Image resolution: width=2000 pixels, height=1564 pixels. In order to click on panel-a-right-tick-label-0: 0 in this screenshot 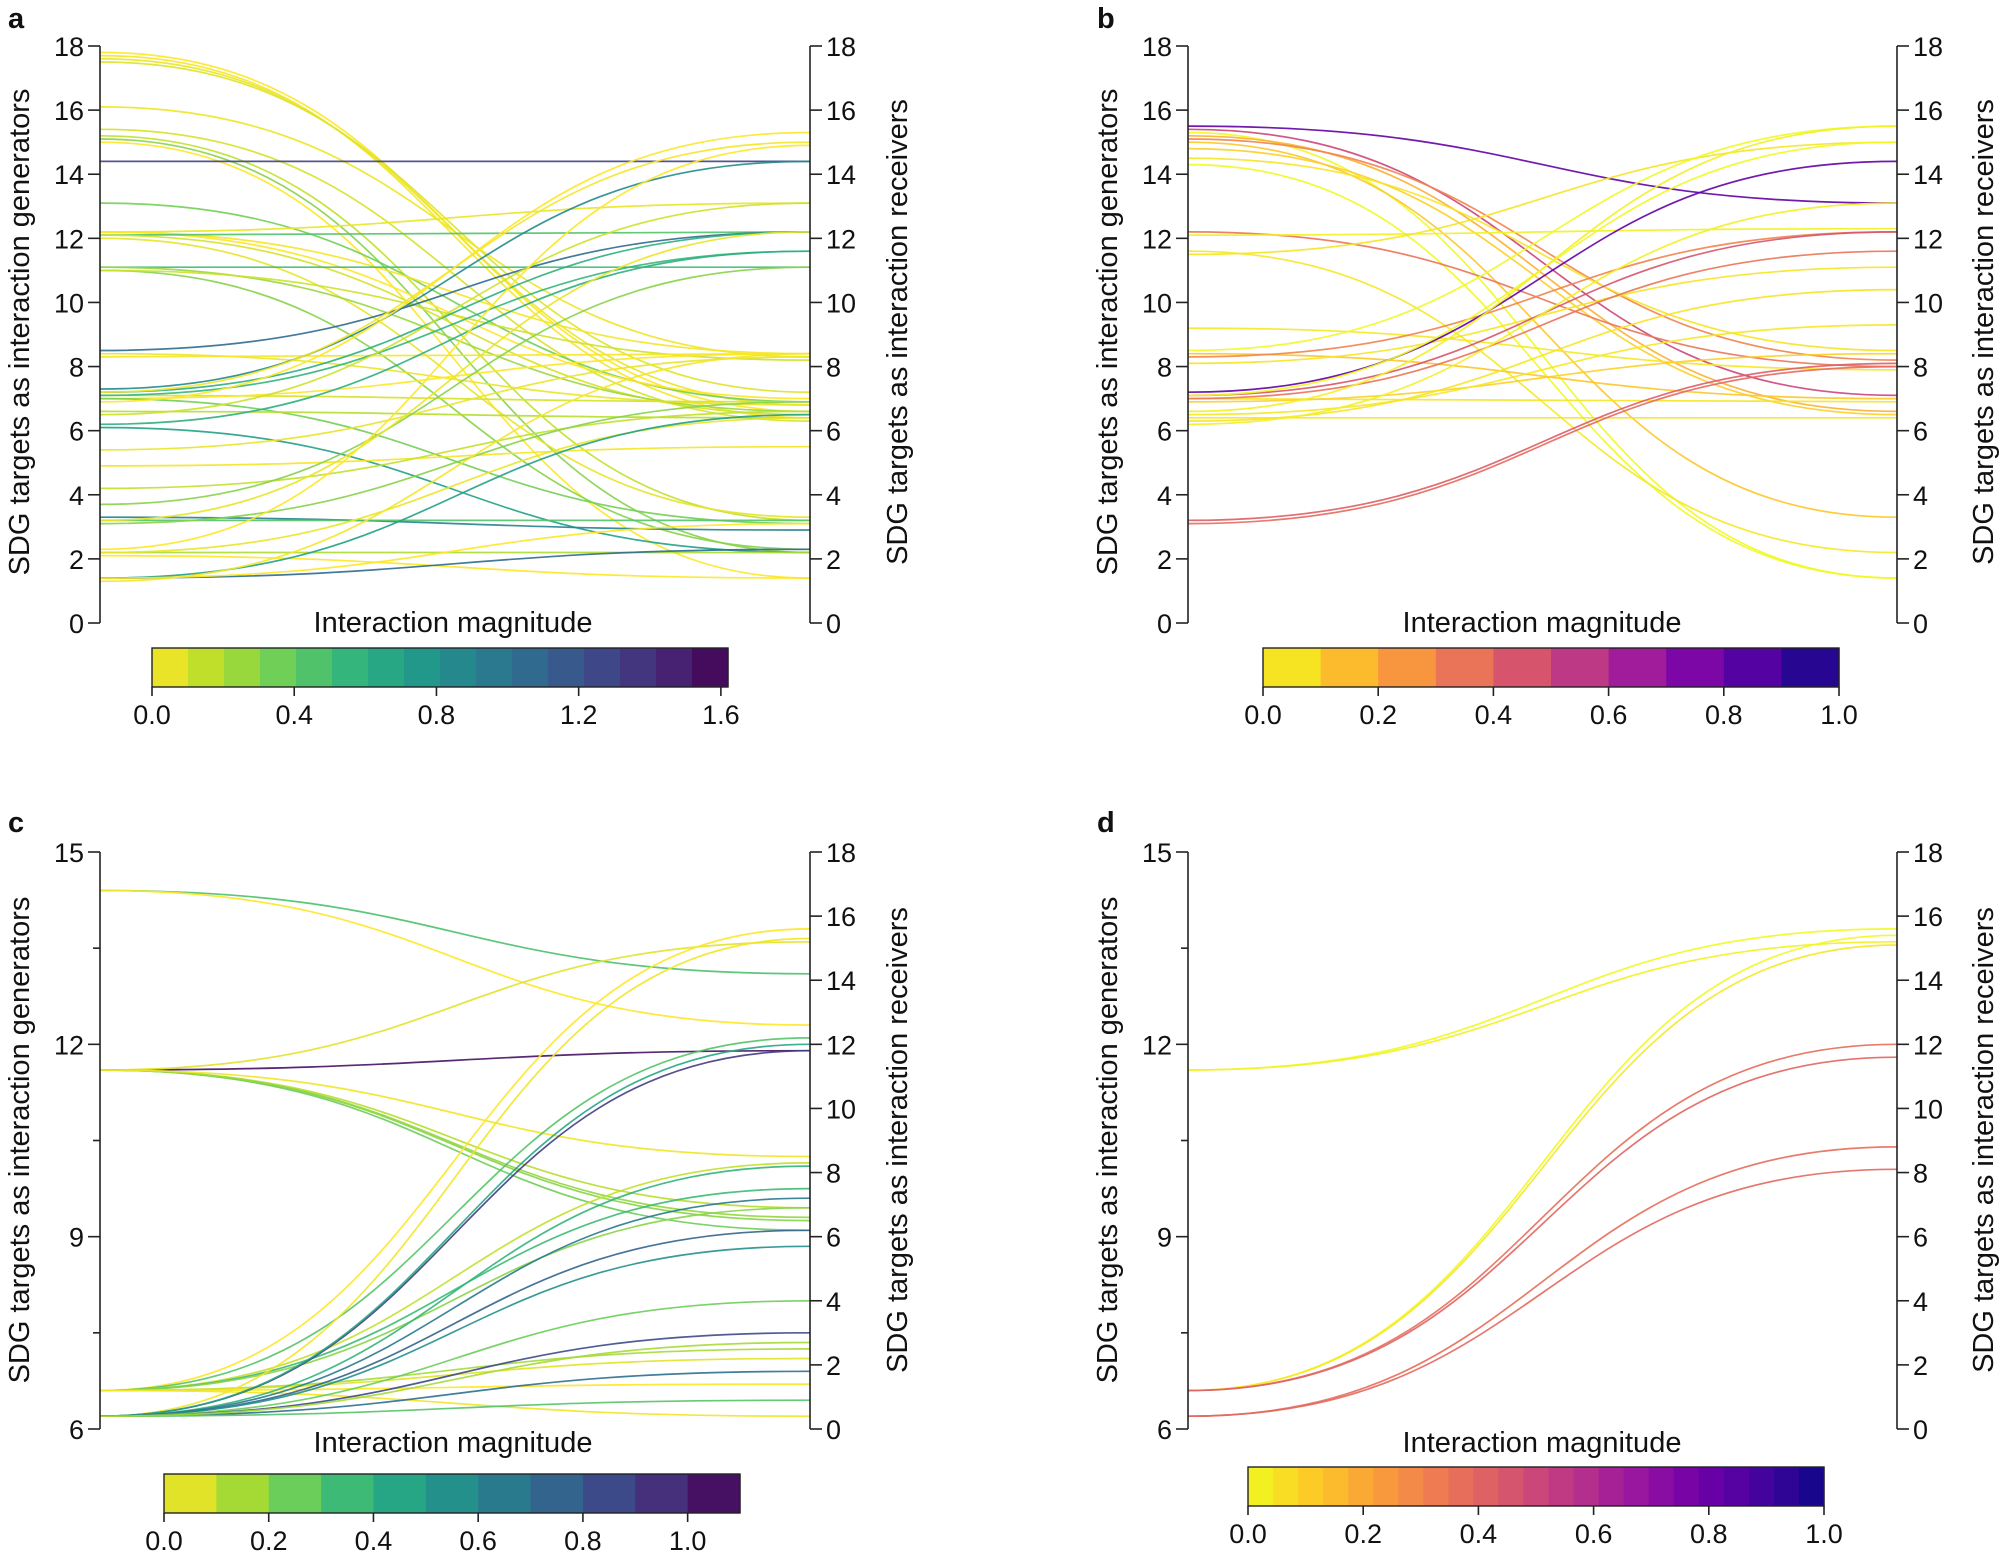, I will do `click(833, 624)`.